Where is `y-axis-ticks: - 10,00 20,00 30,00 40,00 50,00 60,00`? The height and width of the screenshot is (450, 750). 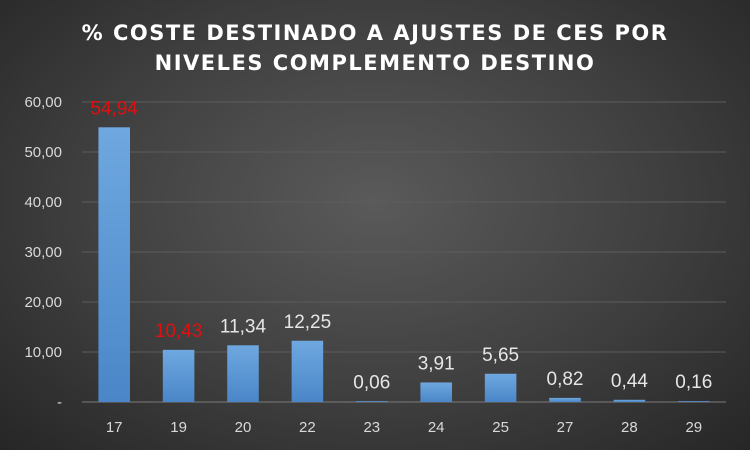 y-axis-ticks: - 10,00 20,00 30,00 40,00 50,00 60,00 is located at coordinates (43, 252).